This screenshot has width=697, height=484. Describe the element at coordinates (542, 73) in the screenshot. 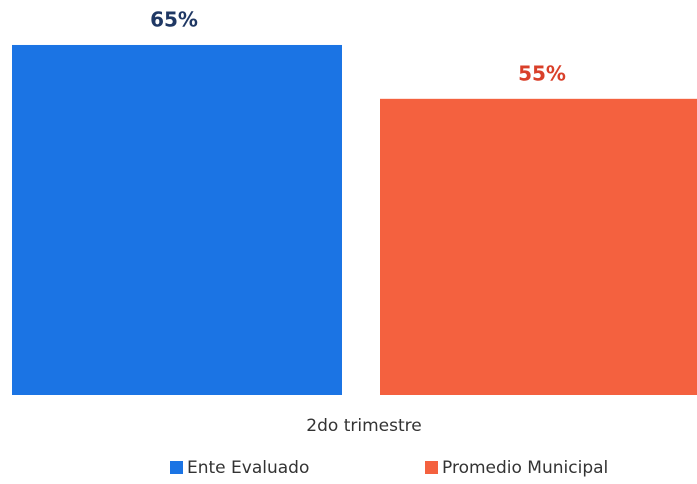

I see `value-label: 55%` at that location.